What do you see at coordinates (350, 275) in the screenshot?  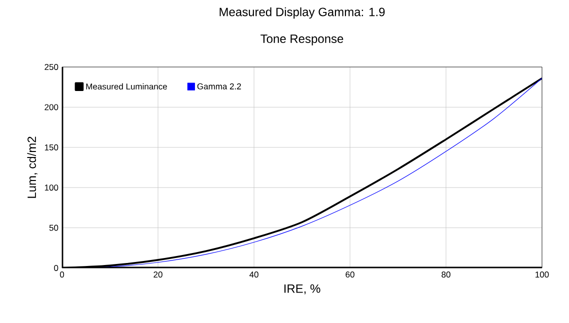 I see `x-tick-label: 60` at bounding box center [350, 275].